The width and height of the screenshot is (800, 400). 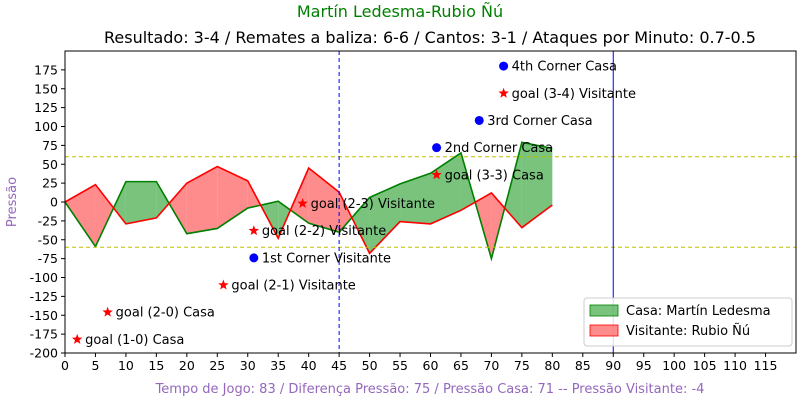 What do you see at coordinates (187, 365) in the screenshot?
I see `x-tick-label: 20` at bounding box center [187, 365].